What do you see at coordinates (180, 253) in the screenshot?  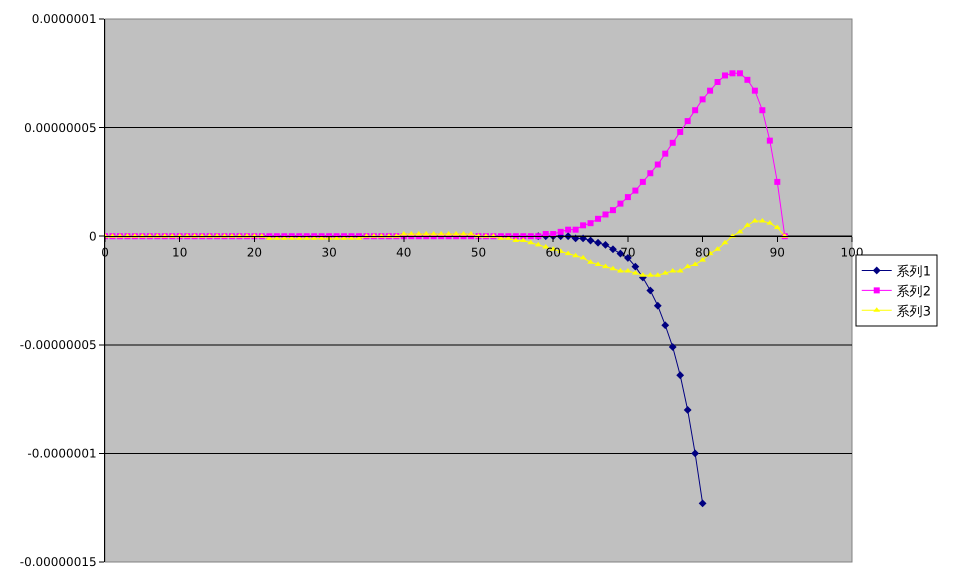 I see `x-tick-label: 10` at bounding box center [180, 253].